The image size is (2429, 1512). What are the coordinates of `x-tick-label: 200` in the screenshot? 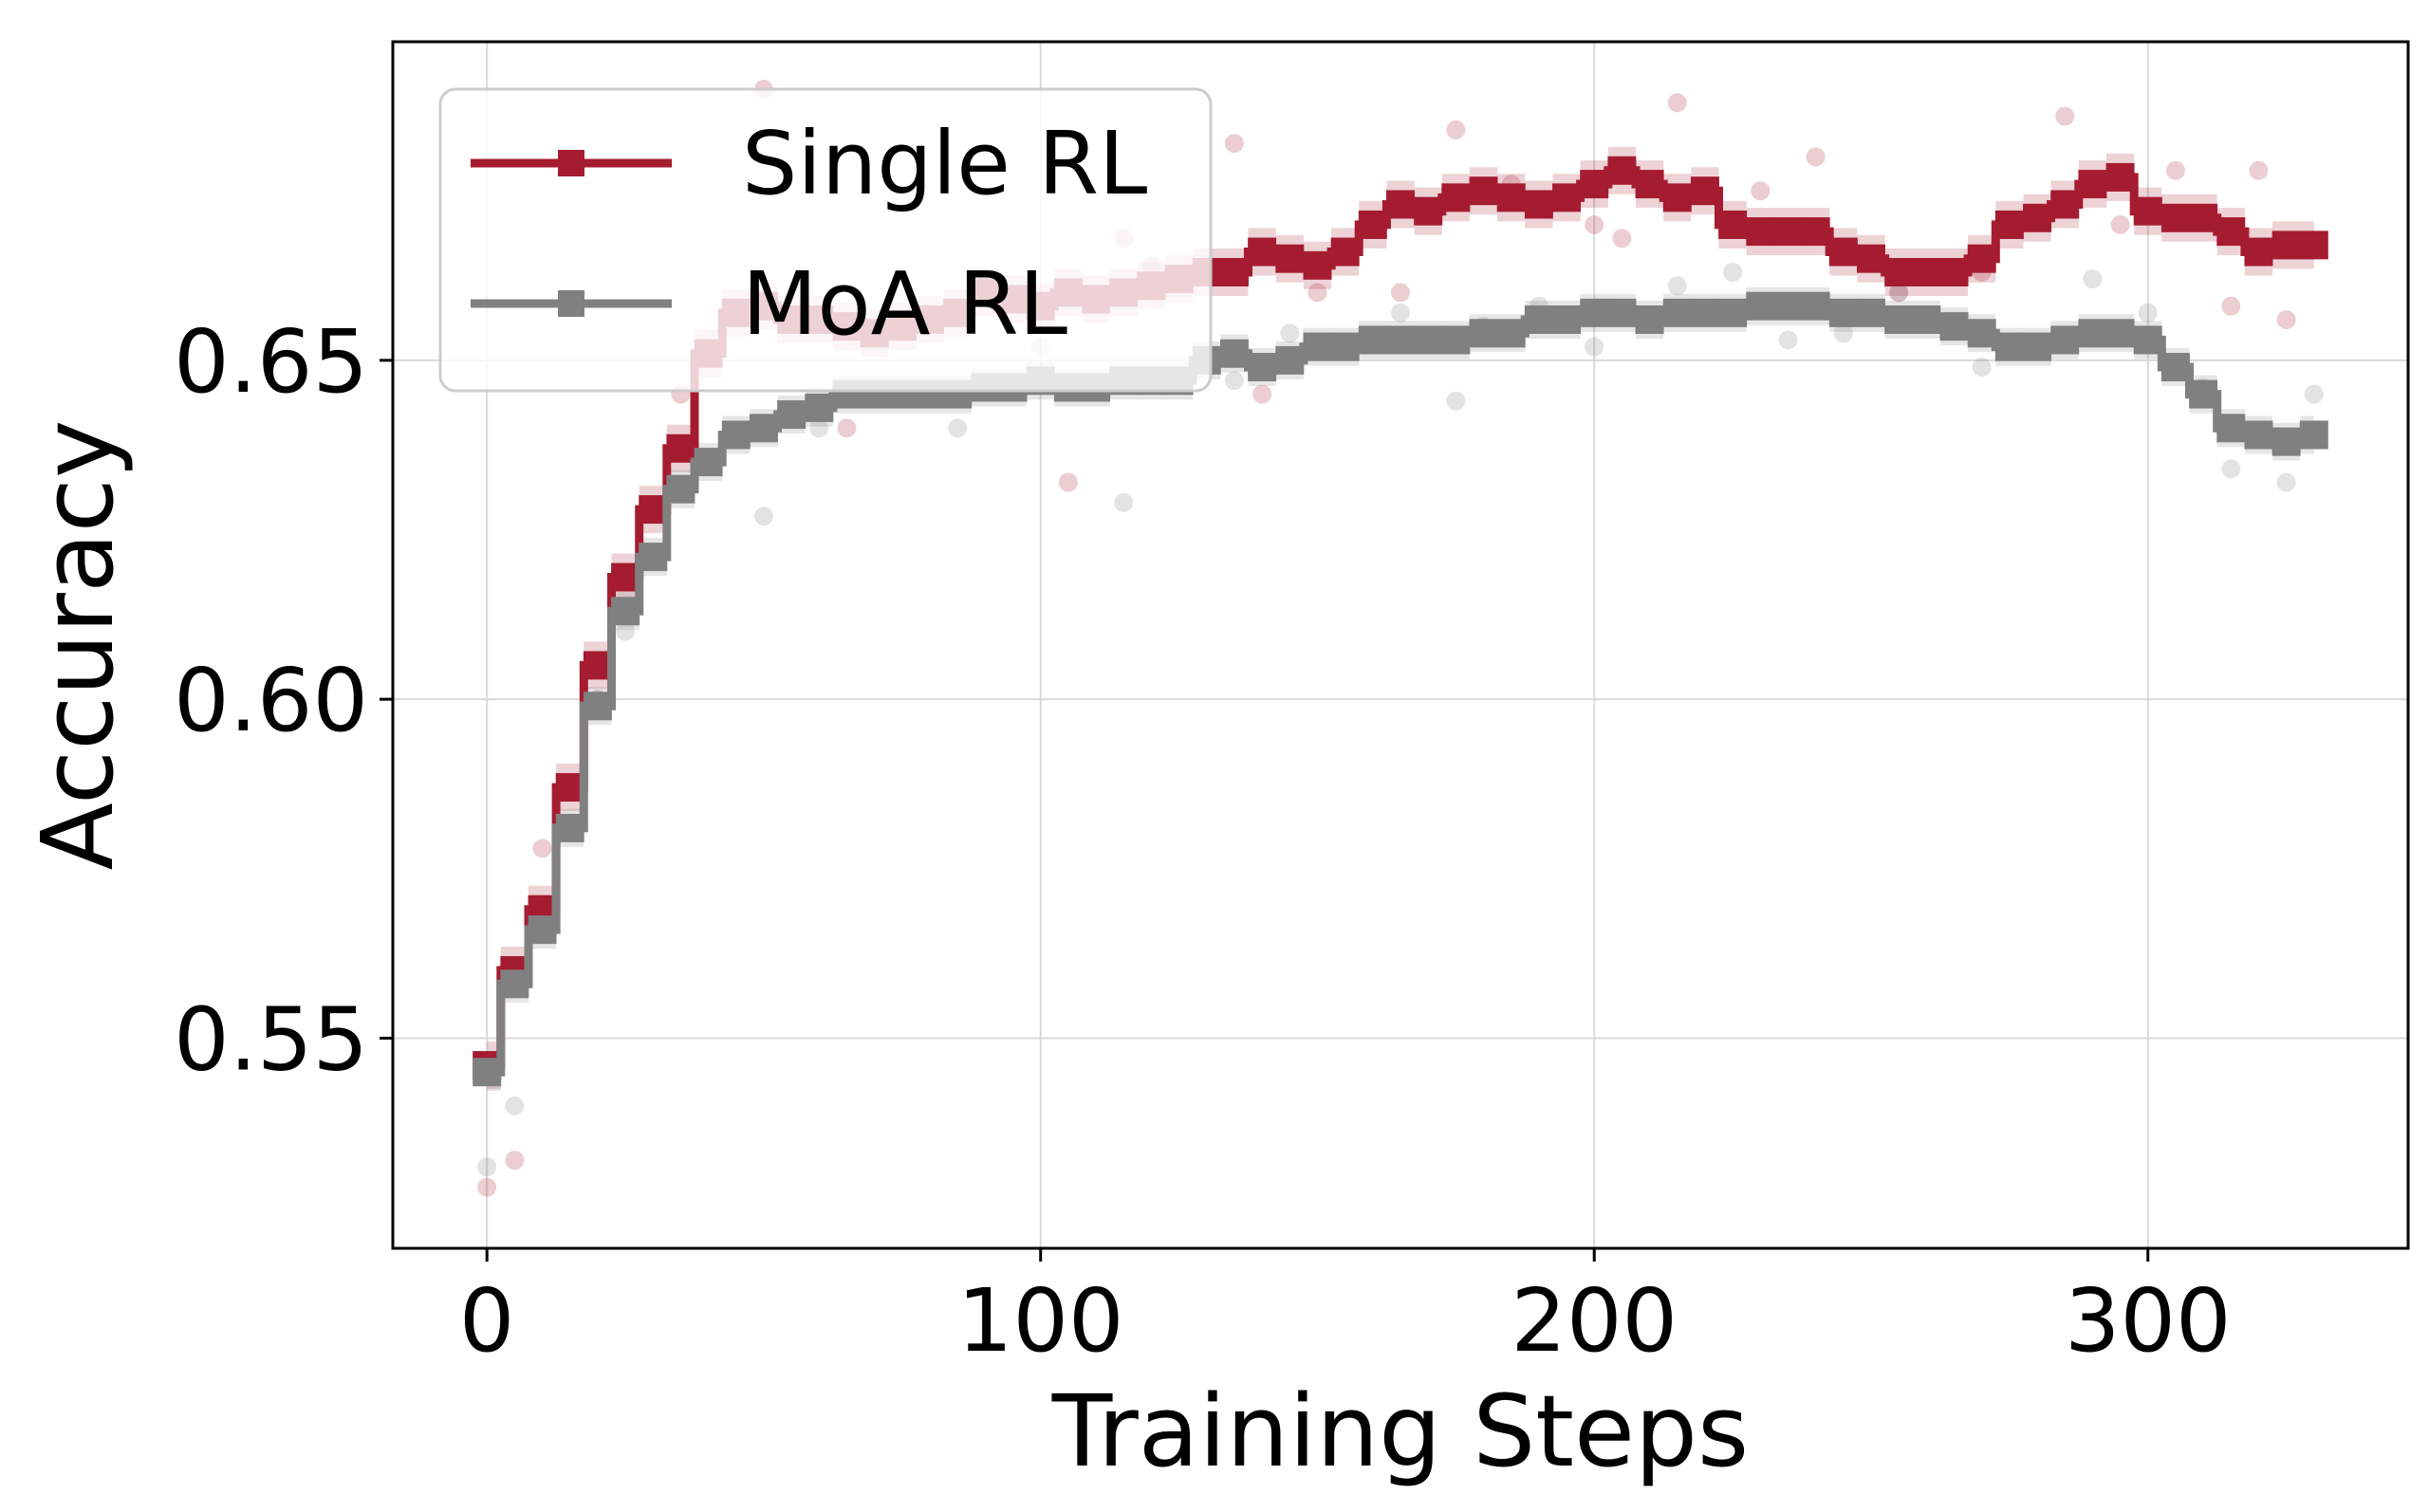 It's located at (1594, 1321).